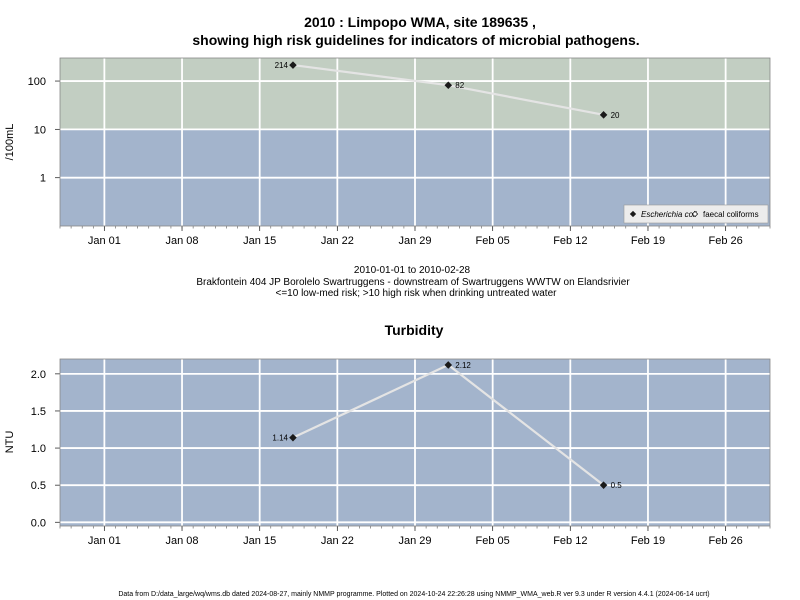 Image resolution: width=800 pixels, height=600 pixels. I want to click on y-tick-label-0: 0.0, so click(38, 523).